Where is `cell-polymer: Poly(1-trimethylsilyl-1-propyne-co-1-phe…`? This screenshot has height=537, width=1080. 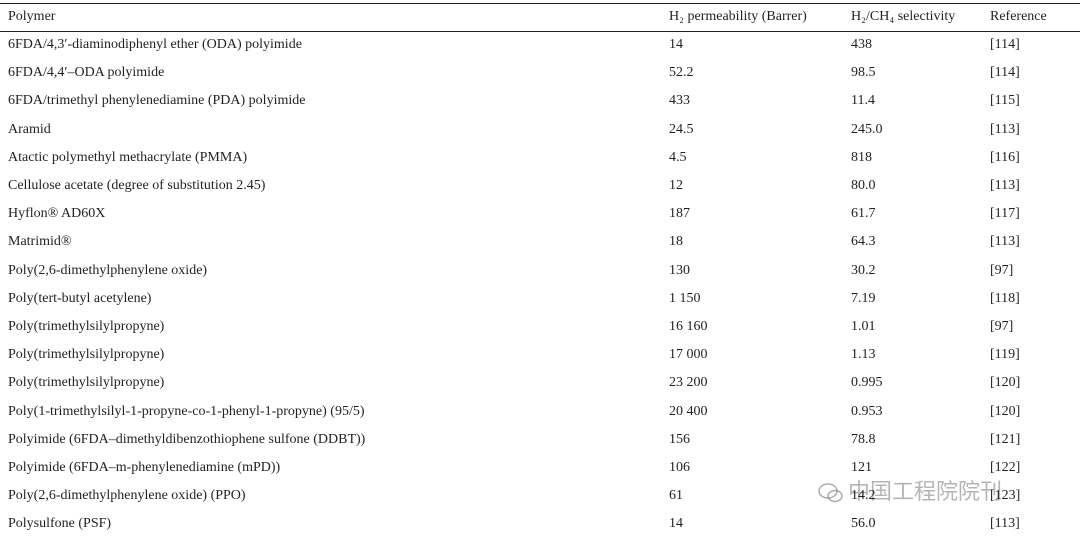
cell-polymer: Poly(1-trimethylsilyl-1-propyne-co-1-phe… is located at coordinates (186, 411).